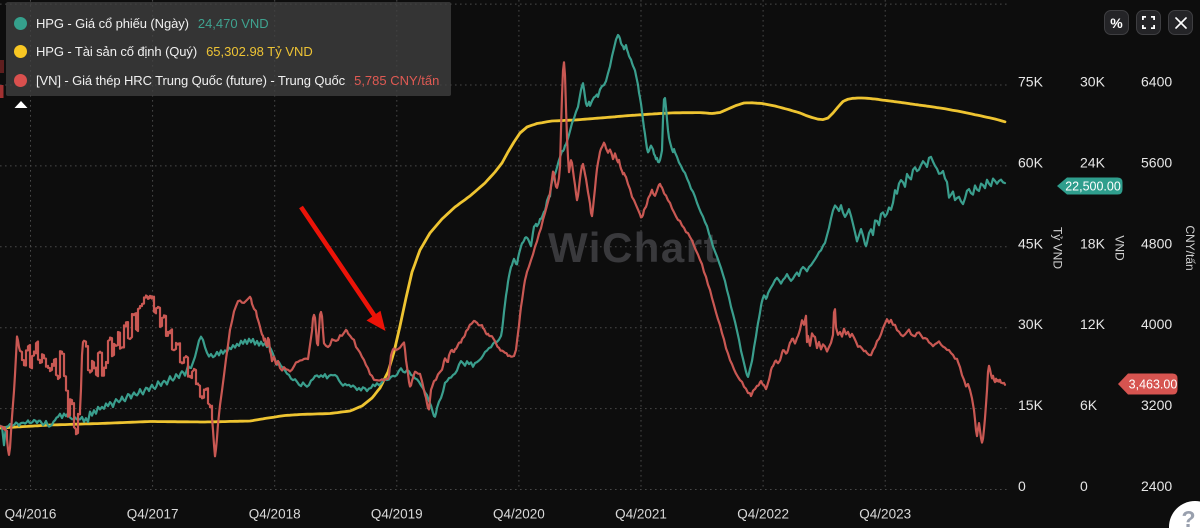  Describe the element at coordinates (763, 514) in the screenshot. I see `svg-text: Q4/2022` at that location.